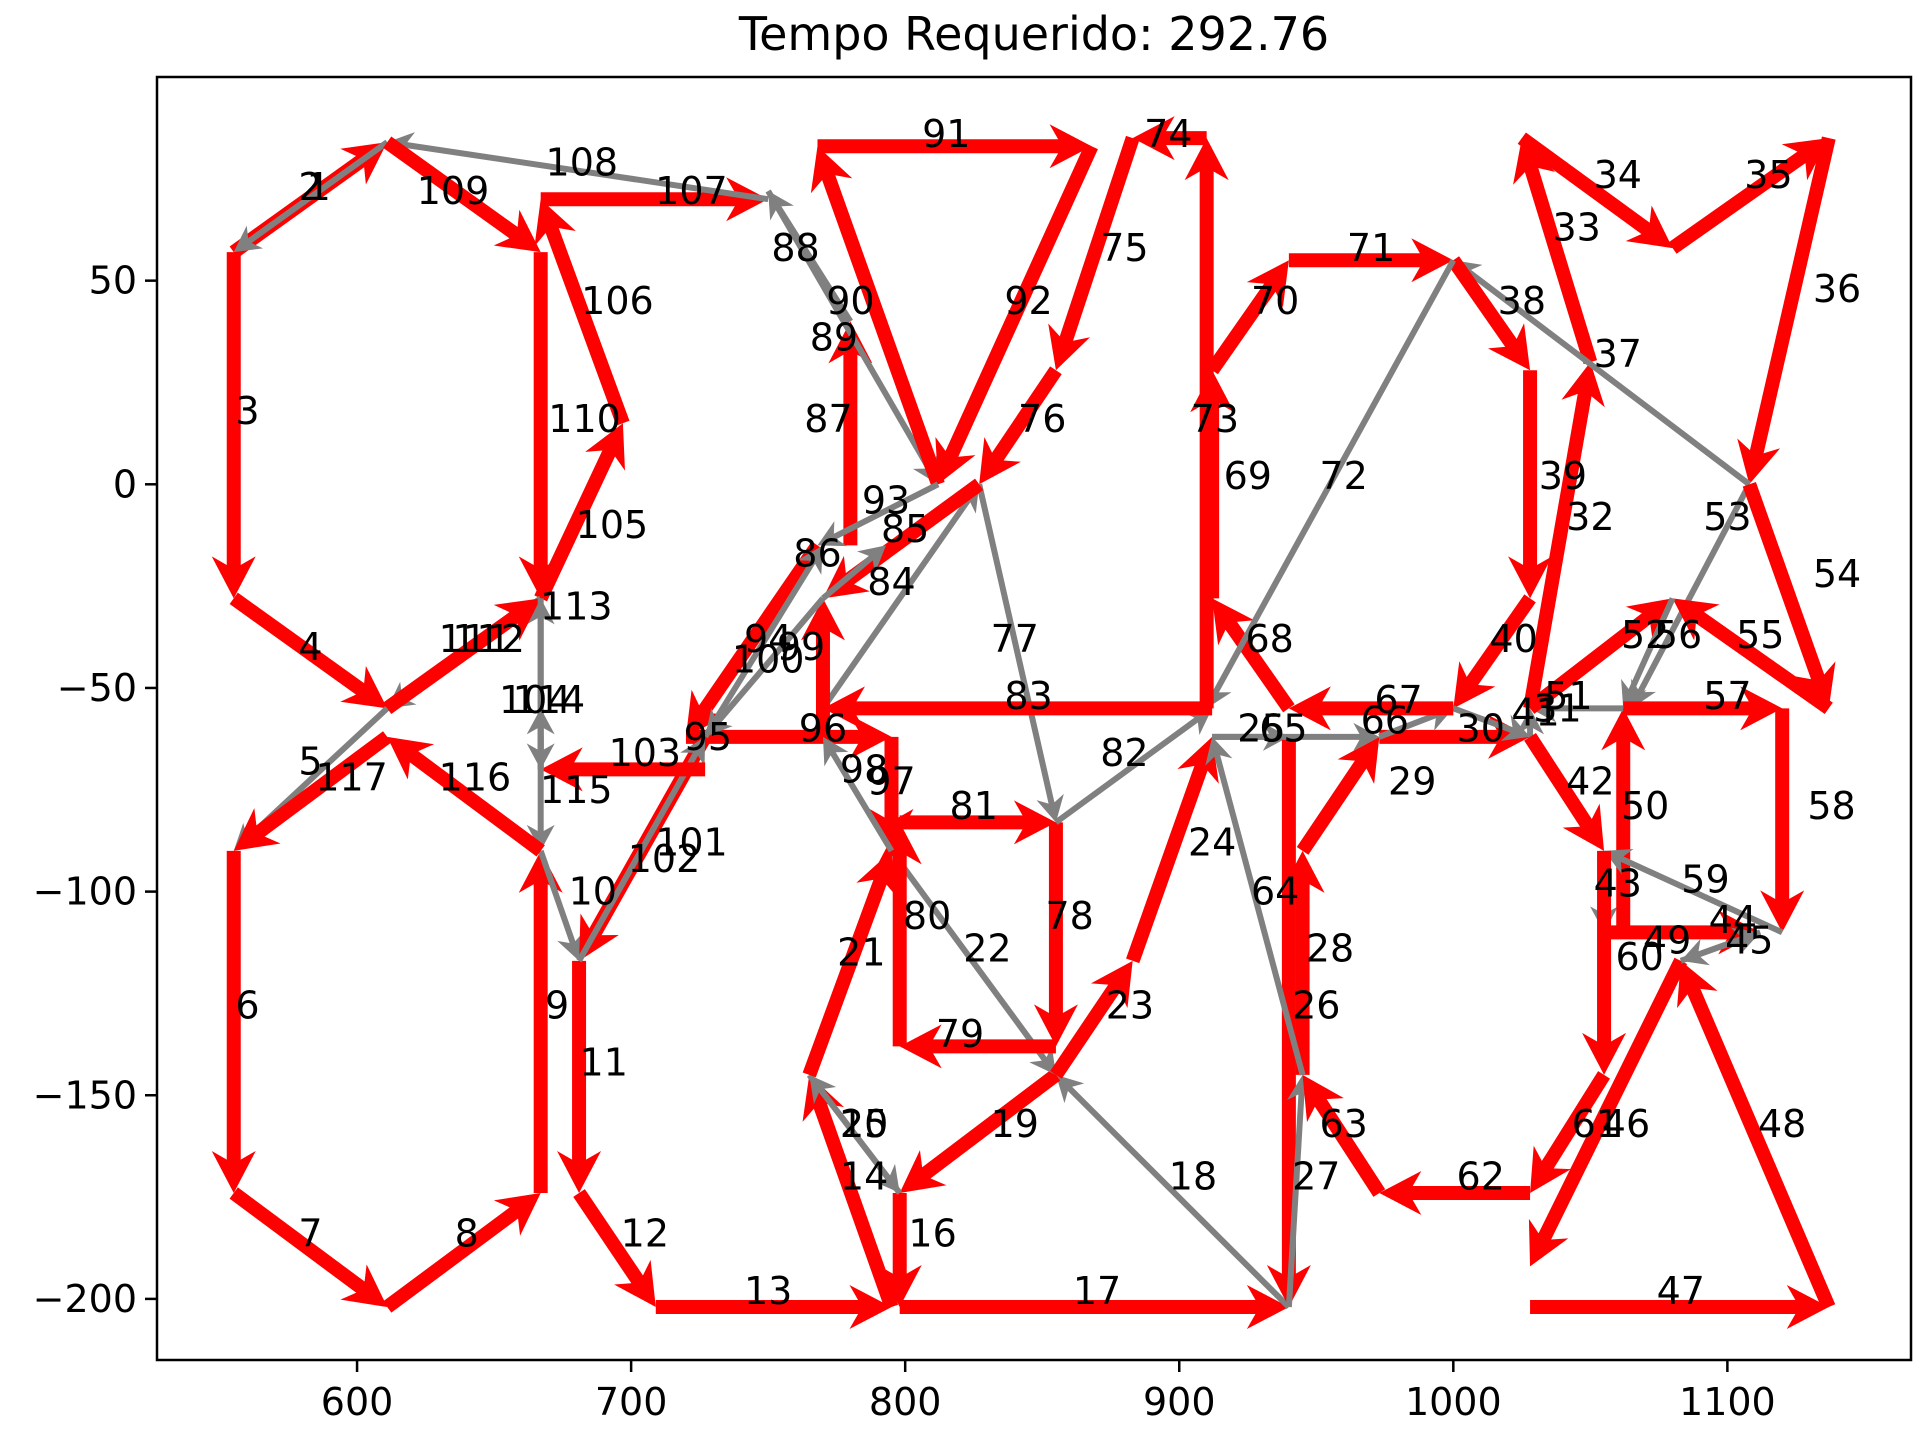 The image size is (1920, 1440). Describe the element at coordinates (1678, 635) in the screenshot. I see `segment-label: 56` at that location.